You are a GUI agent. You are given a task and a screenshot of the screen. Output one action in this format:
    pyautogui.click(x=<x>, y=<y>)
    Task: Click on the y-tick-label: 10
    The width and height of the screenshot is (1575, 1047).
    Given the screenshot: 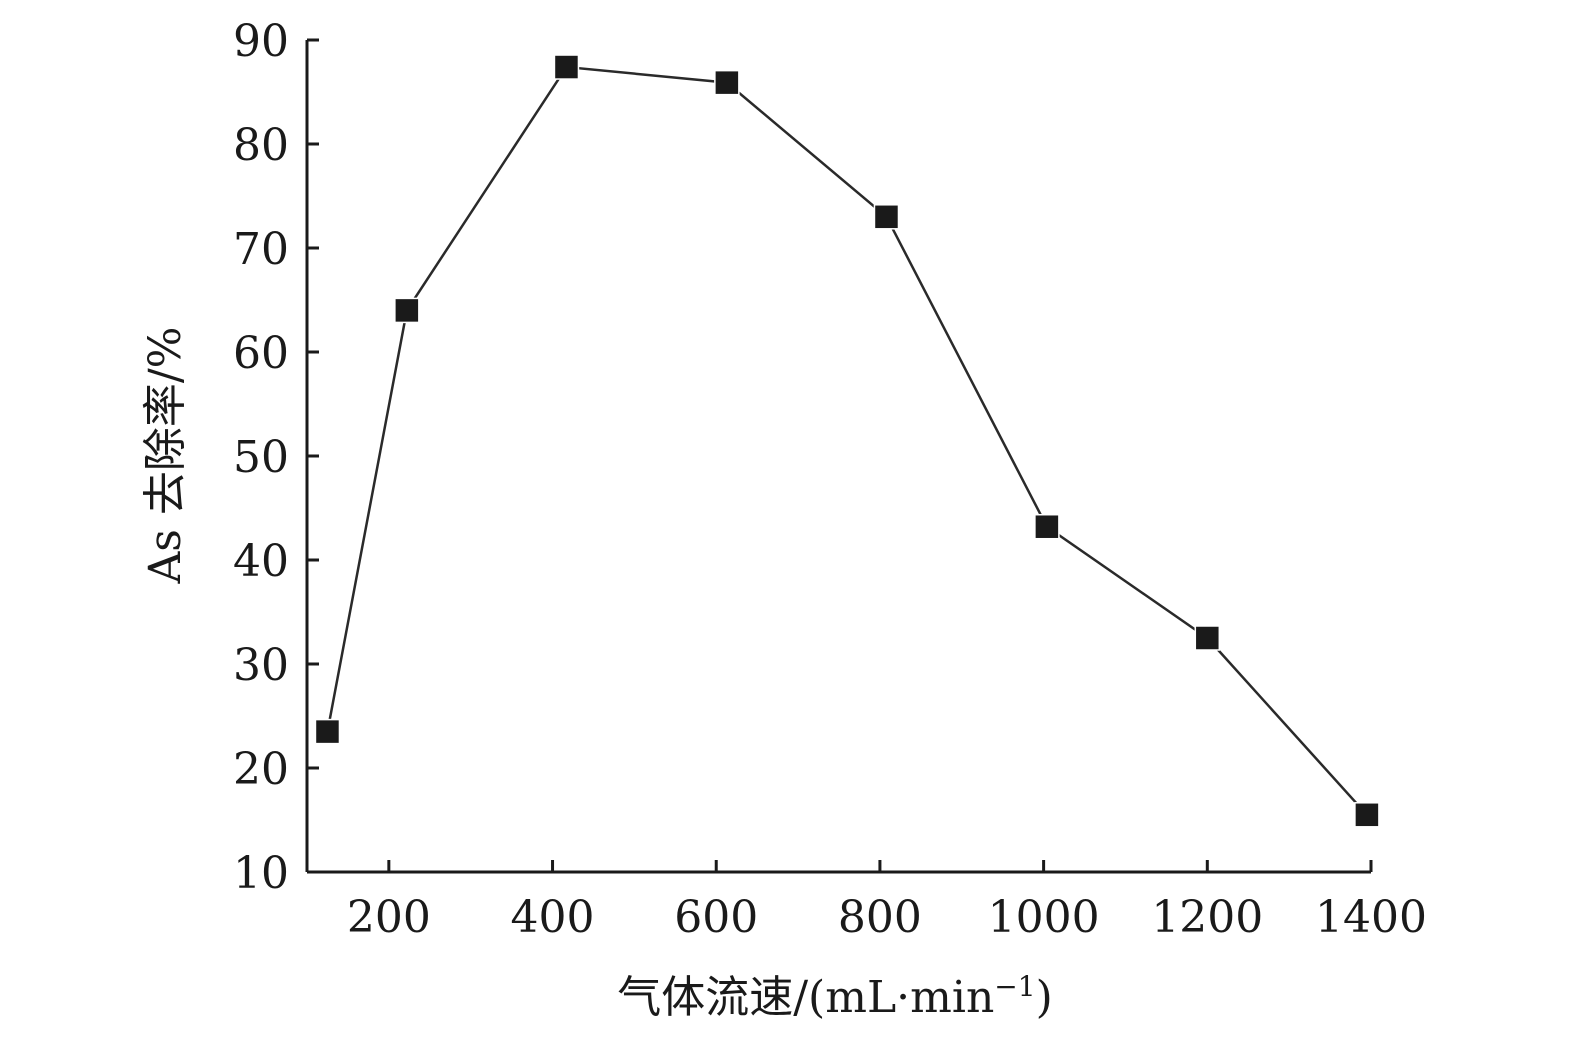 What is the action you would take?
    pyautogui.click(x=261, y=873)
    